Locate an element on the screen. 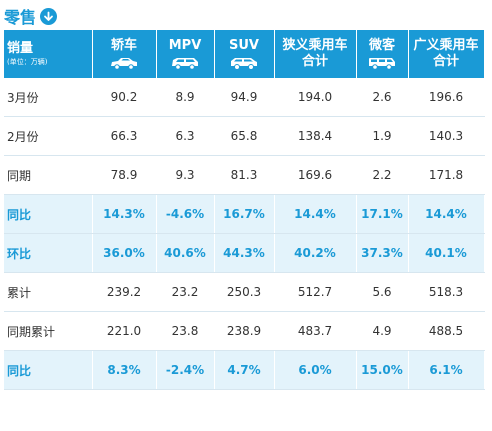 This screenshot has height=431, width=492. table-cell: 40.1% is located at coordinates (446, 253).